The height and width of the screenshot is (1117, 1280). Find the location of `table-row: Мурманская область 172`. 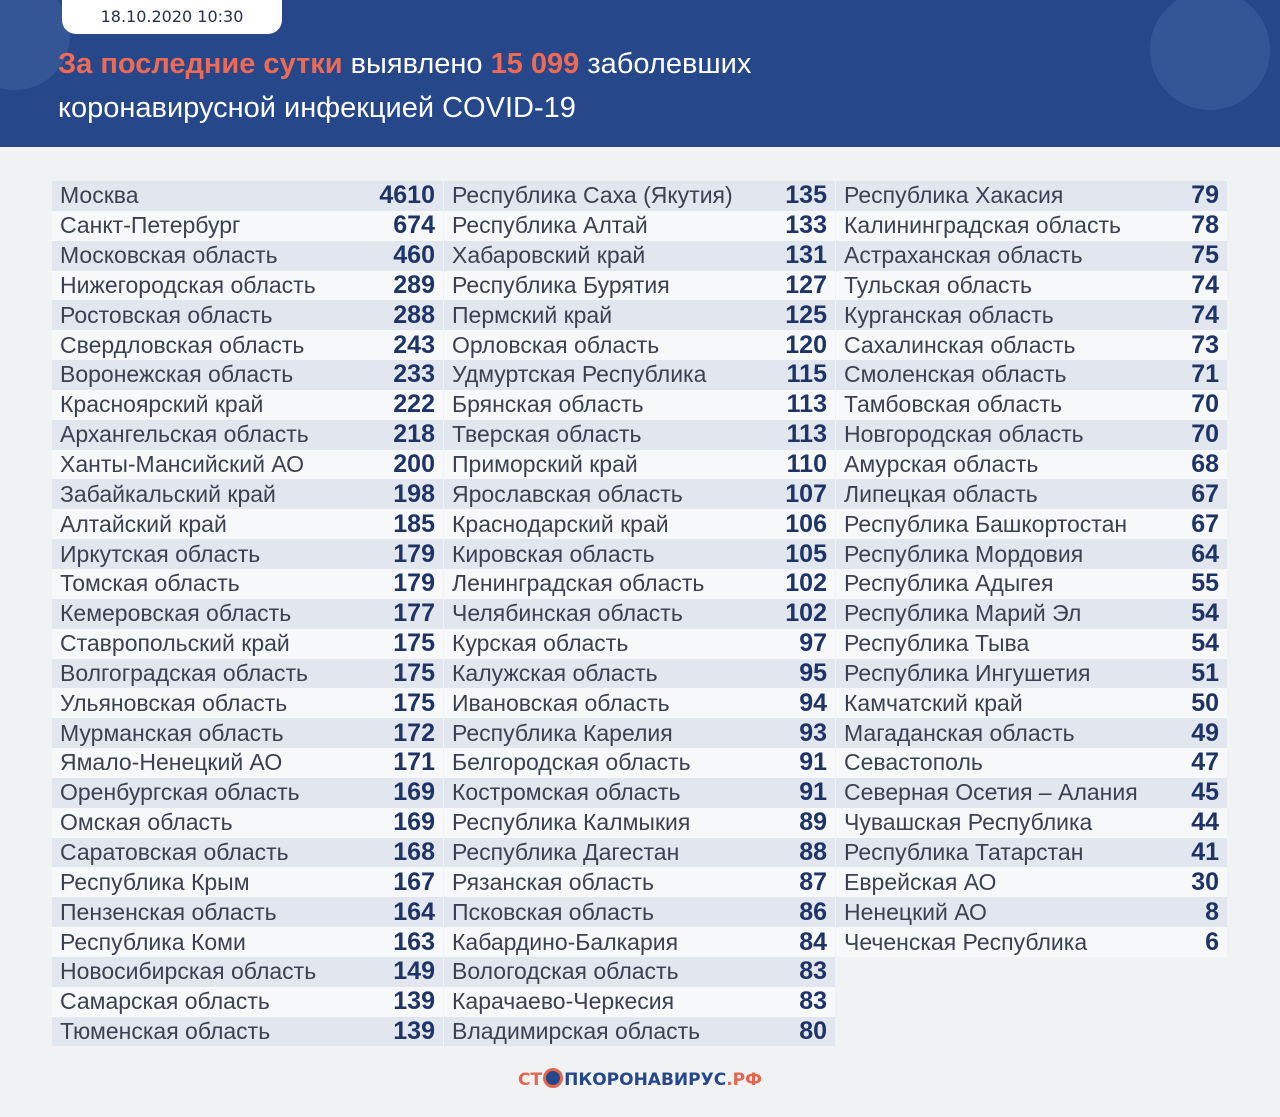

table-row: Мурманская область 172 is located at coordinates (247, 733).